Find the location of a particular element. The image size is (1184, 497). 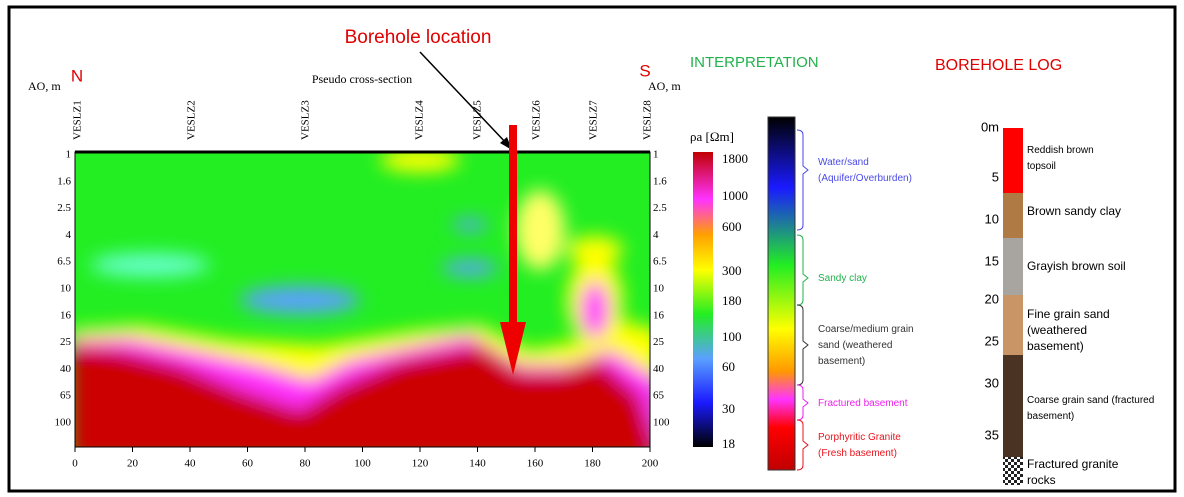

layer-label-line: Brown sandy clay is located at coordinates (1074, 211).